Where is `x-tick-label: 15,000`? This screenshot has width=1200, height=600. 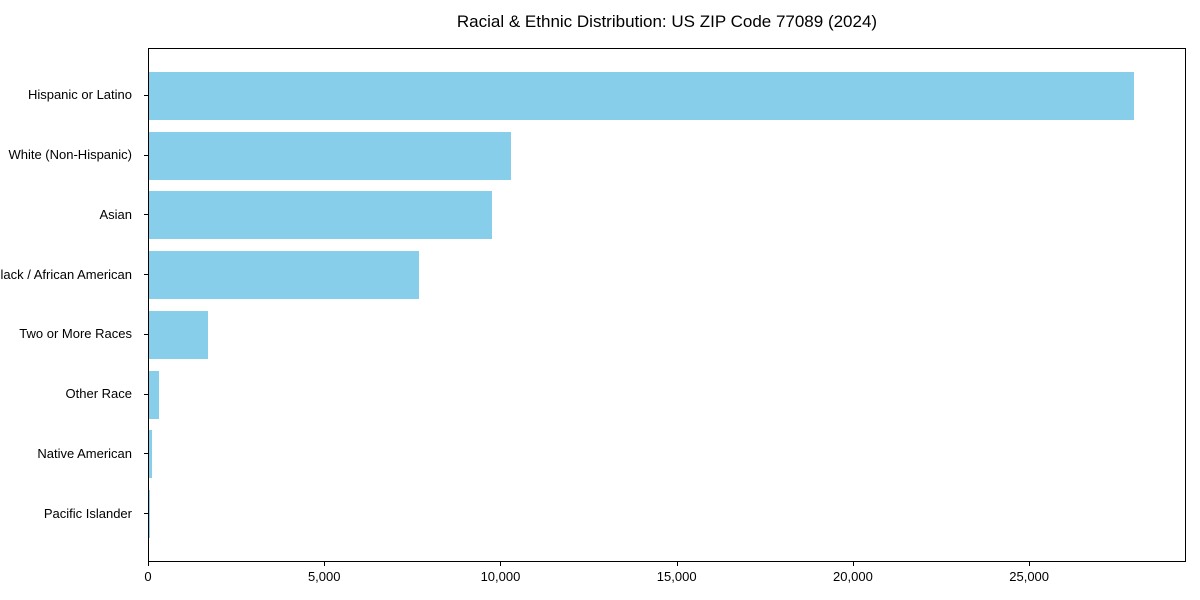 x-tick-label: 15,000 is located at coordinates (676, 576).